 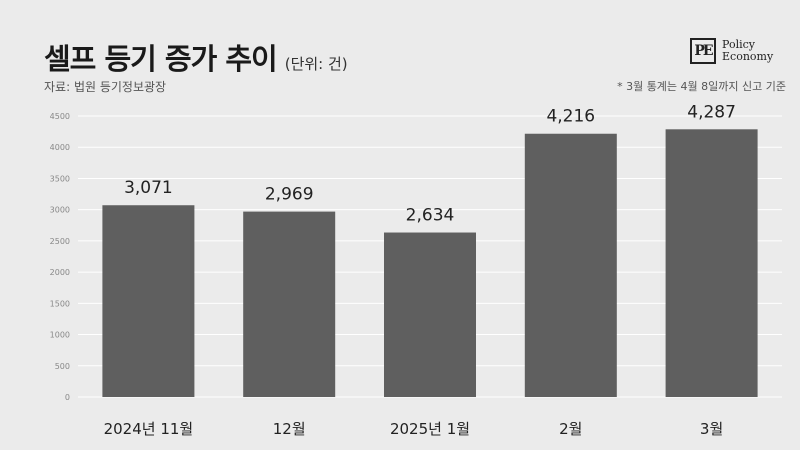 What do you see at coordinates (703, 51) in the screenshot?
I see `logo-mark: PE` at bounding box center [703, 51].